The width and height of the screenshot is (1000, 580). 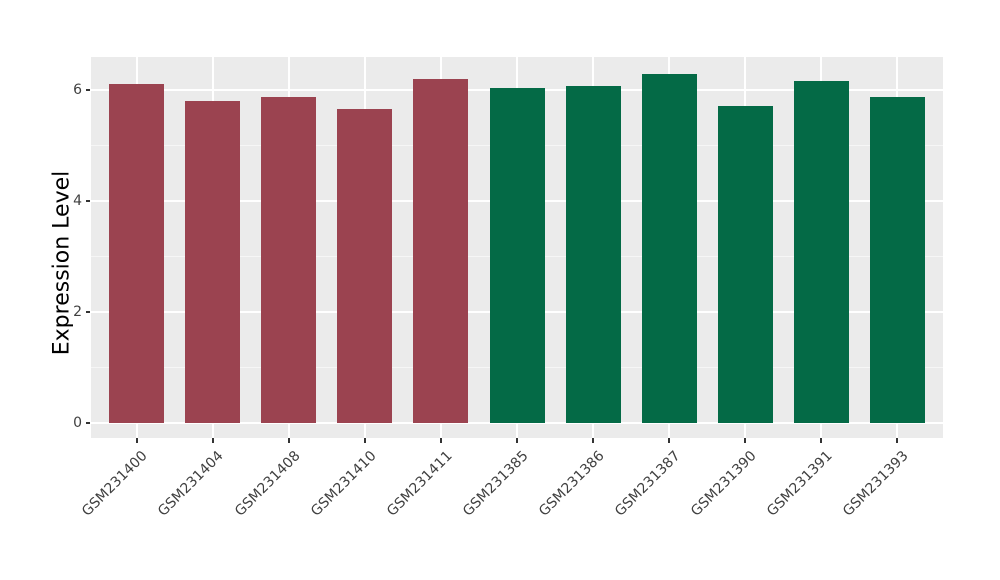 What do you see at coordinates (137, 253) in the screenshot?
I see `bar-GSM231400` at bounding box center [137, 253].